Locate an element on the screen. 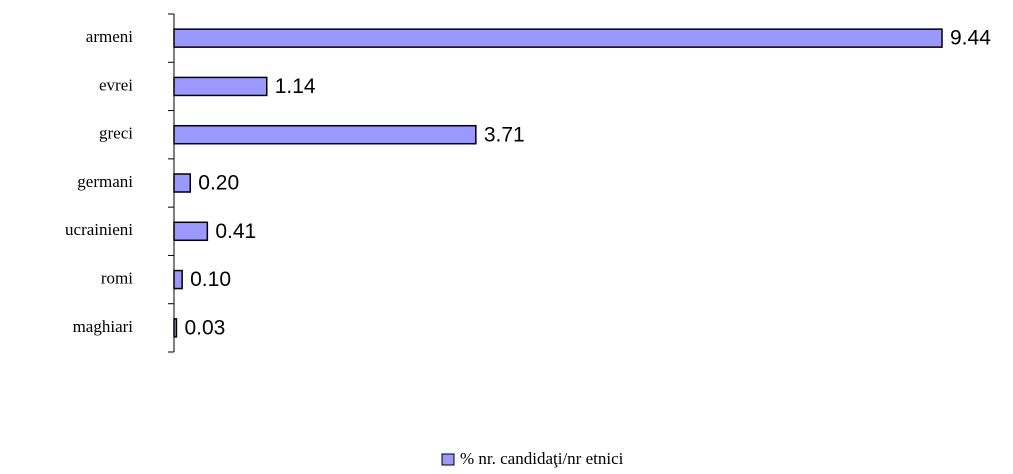  legend-label: % nr. candidaţi/nr etnici is located at coordinates (542, 458).